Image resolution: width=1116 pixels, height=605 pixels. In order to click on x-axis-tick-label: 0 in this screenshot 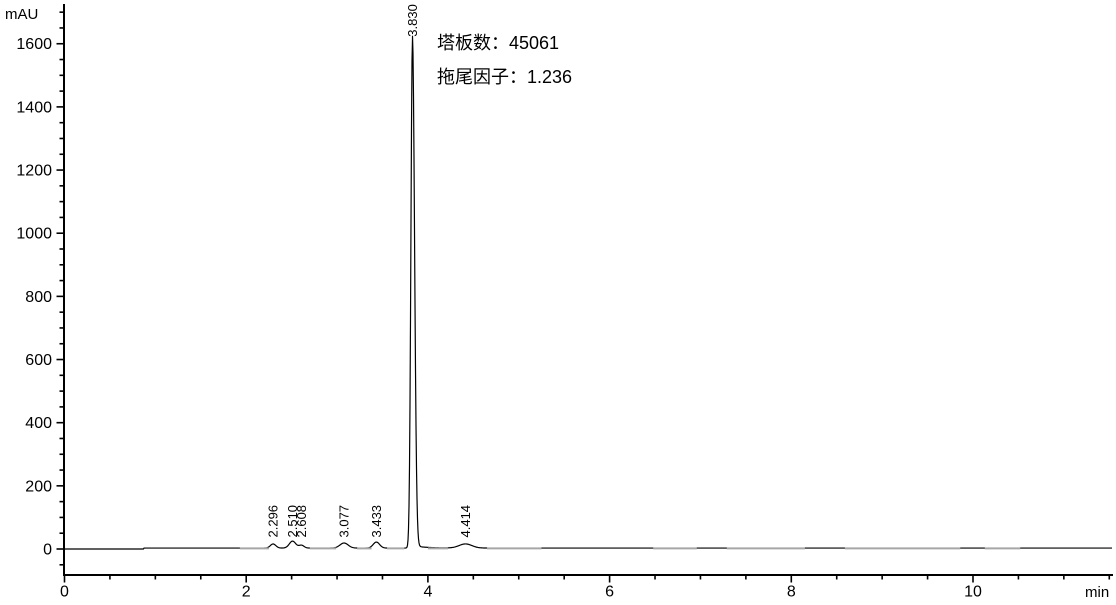, I will do `click(64, 592)`.